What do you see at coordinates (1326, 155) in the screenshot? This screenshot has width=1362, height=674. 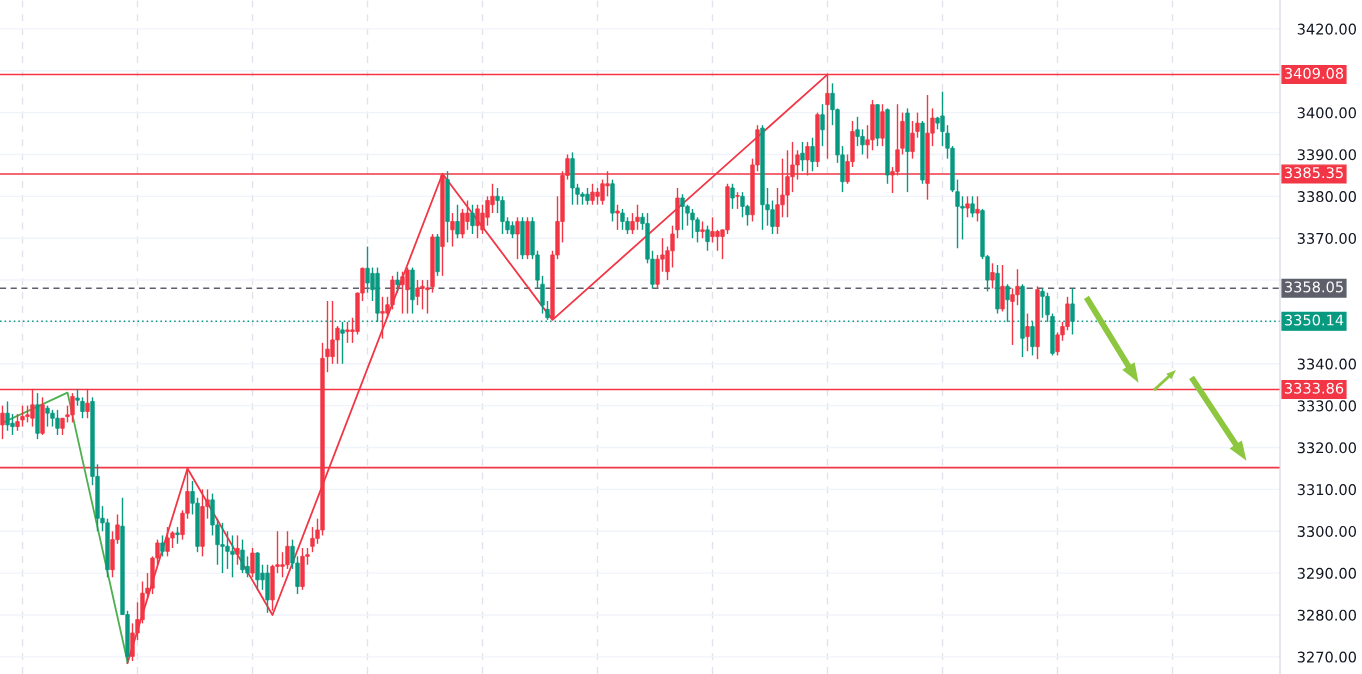 I see `y-tick-label: 3390.00` at bounding box center [1326, 155].